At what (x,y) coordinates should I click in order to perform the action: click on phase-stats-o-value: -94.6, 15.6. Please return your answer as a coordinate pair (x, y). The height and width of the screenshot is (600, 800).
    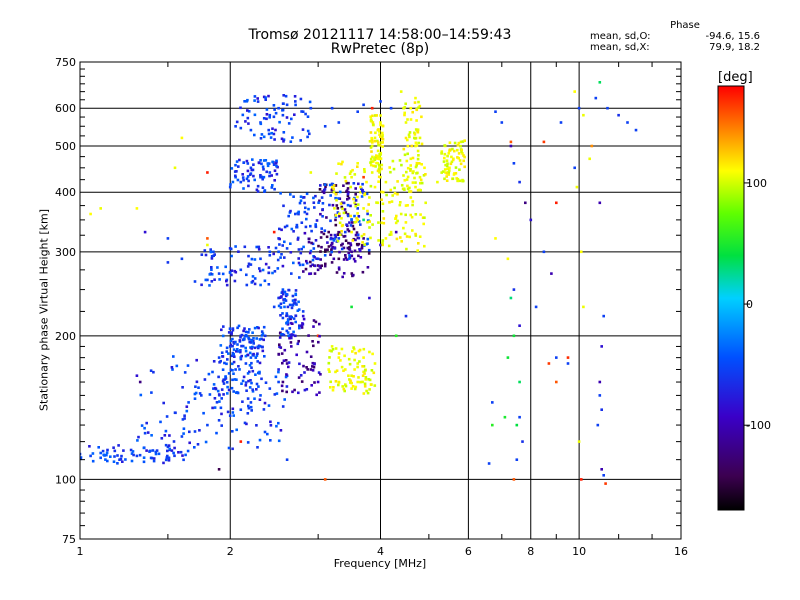
    Looking at the image, I should click on (733, 36).